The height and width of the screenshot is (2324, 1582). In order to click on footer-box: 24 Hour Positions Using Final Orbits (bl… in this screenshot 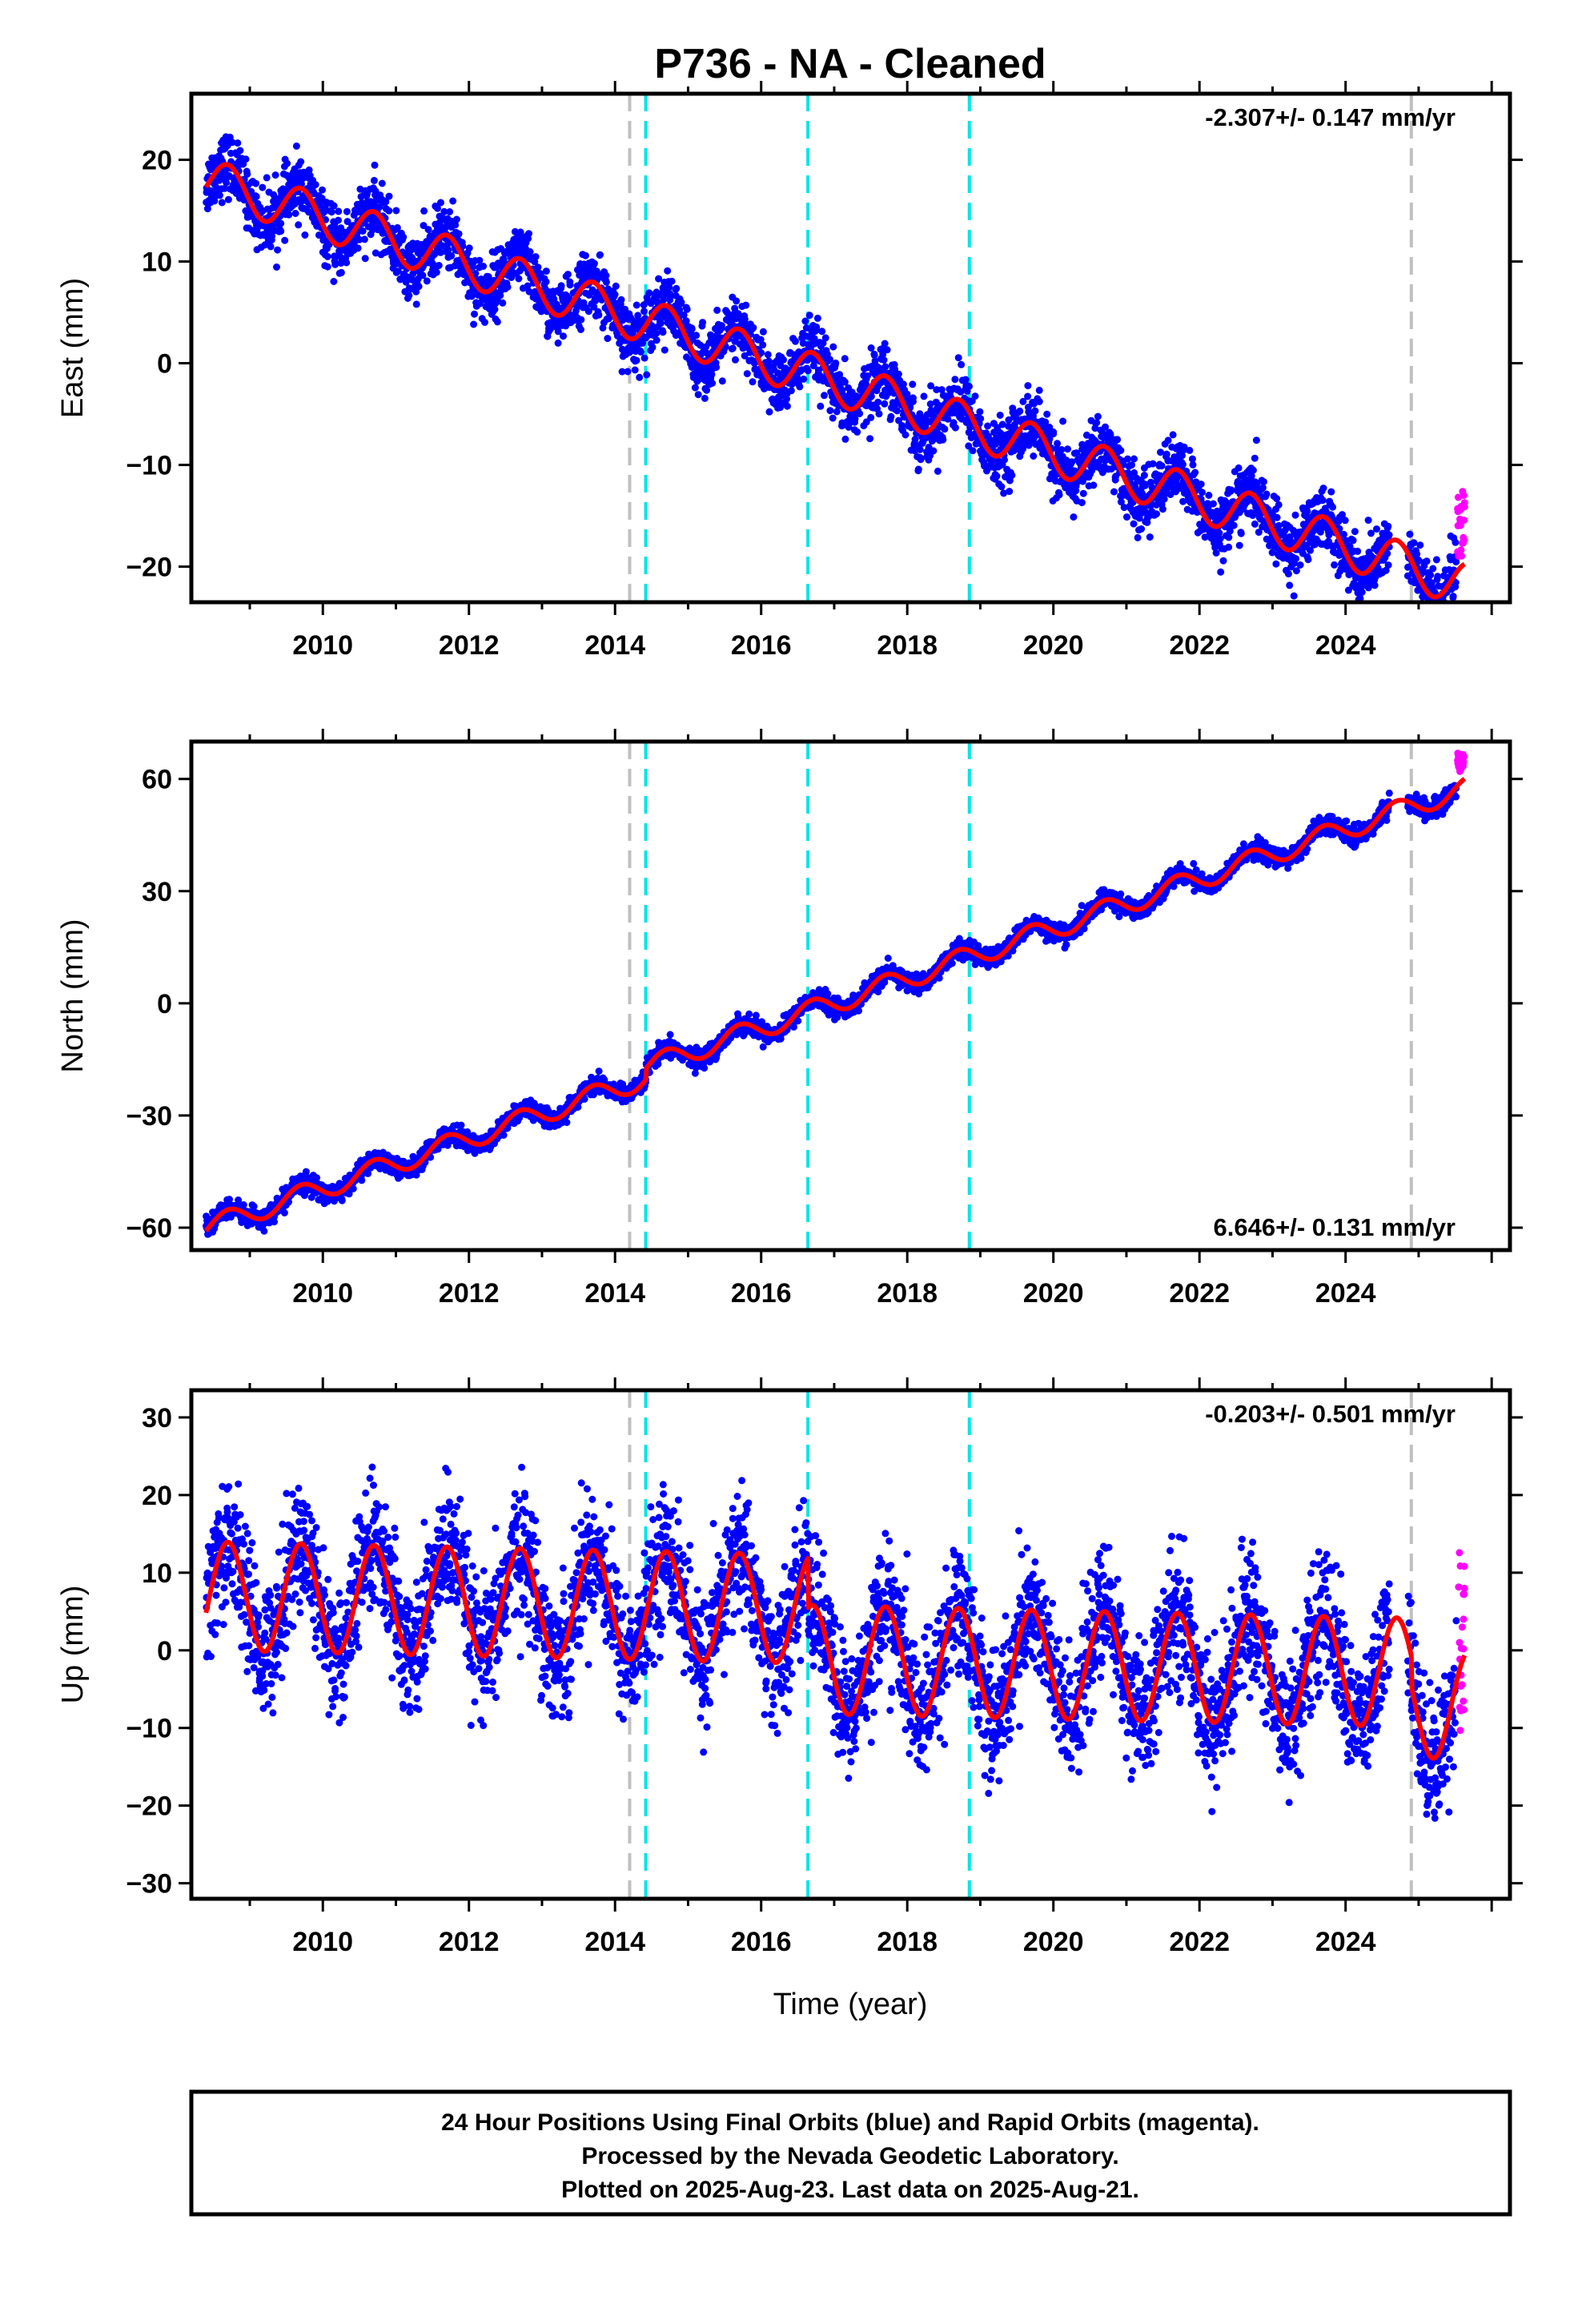, I will do `click(850, 2153)`.